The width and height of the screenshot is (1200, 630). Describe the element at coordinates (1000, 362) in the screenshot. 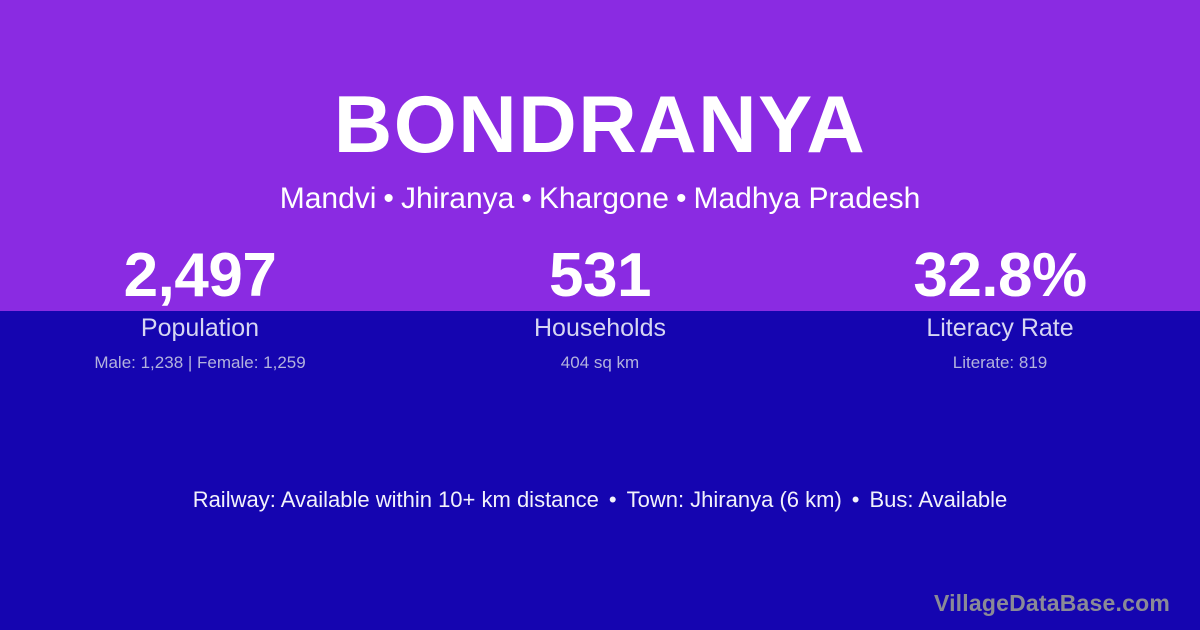

I see `stat-sublabel: Literate: 819` at that location.